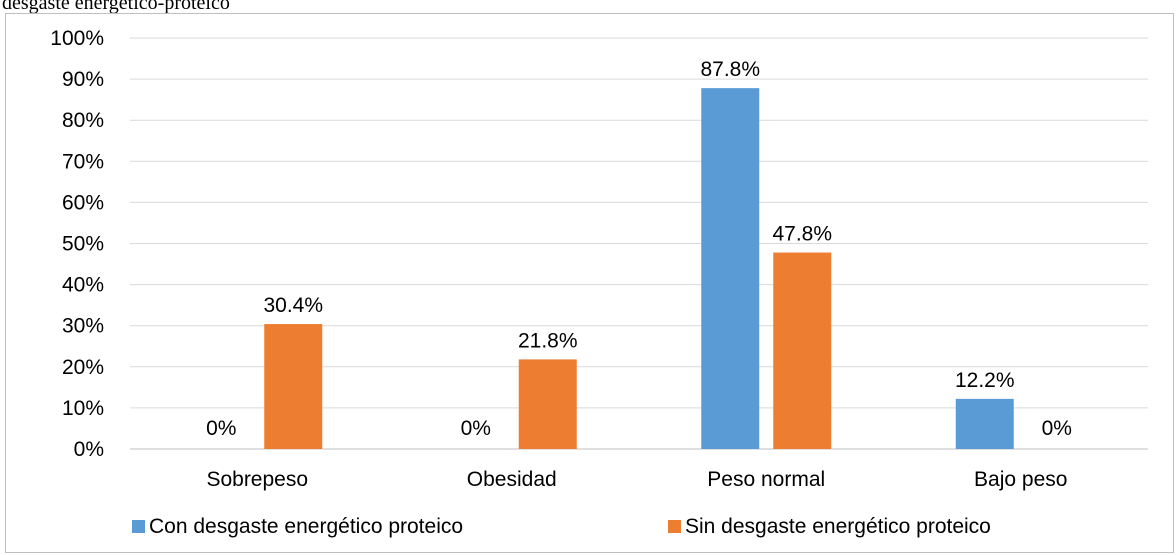 The height and width of the screenshot is (555, 1176). I want to click on y-tick-label: 40%, so click(83, 285).